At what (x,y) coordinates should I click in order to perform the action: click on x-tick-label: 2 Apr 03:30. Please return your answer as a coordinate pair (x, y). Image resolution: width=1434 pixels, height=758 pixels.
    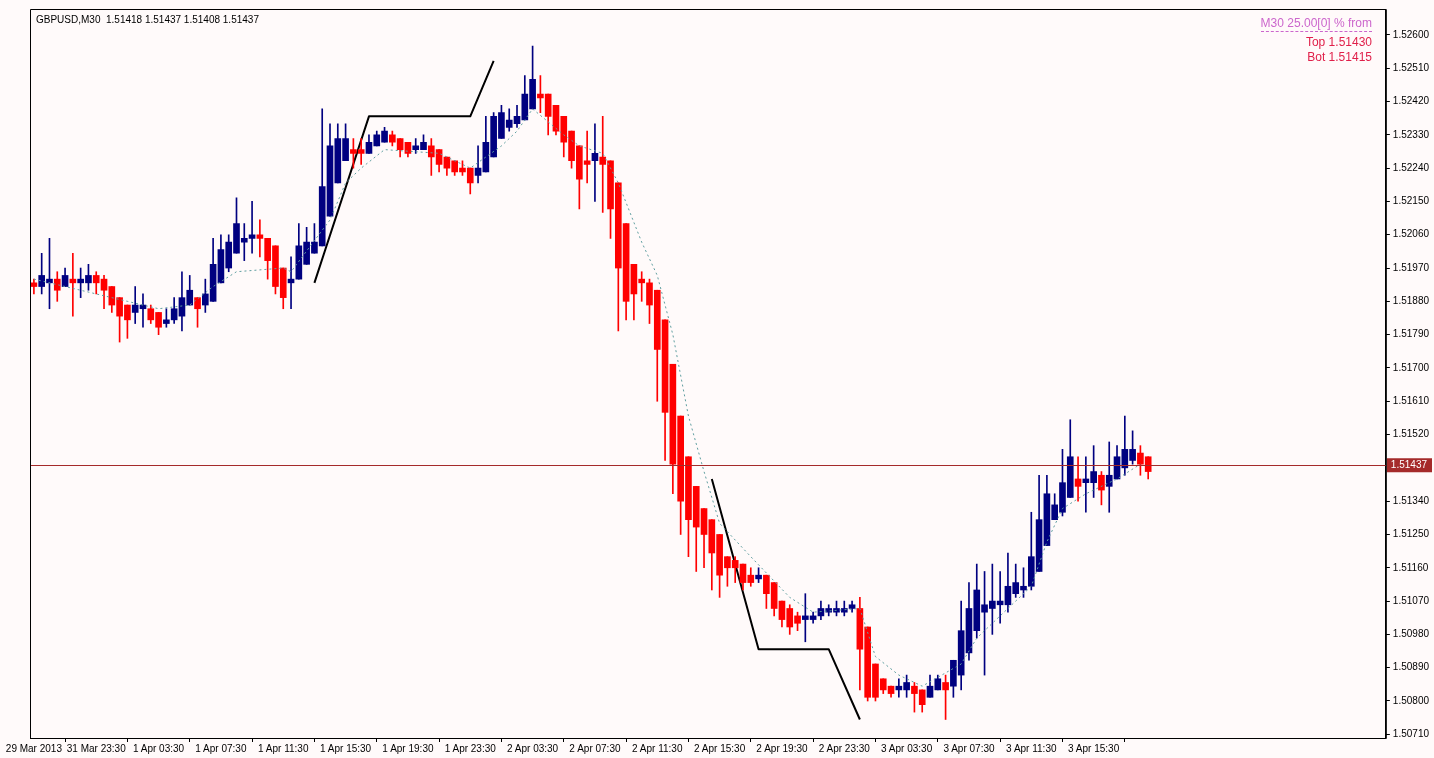
    Looking at the image, I should click on (533, 748).